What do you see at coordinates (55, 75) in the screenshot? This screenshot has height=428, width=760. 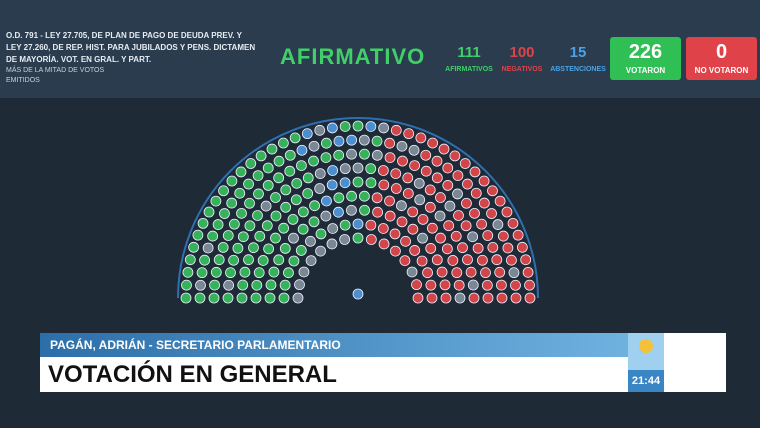 I see `majority-note: MÁS DE LA MITAD DE VOTOS EMITIDOS` at bounding box center [55, 75].